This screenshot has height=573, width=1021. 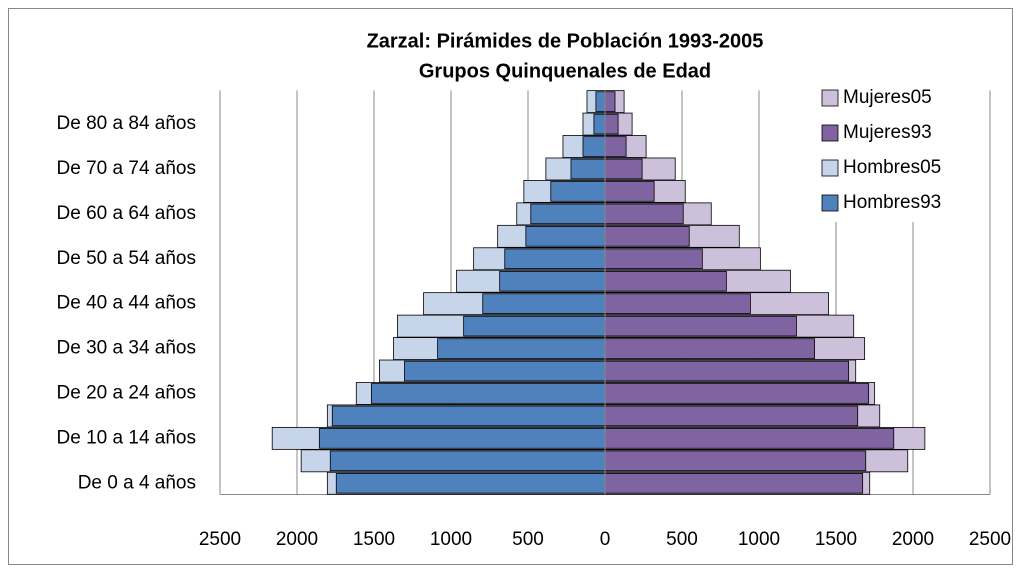 I want to click on y-tick-label: De 50 a 54 años, so click(x=126, y=258).